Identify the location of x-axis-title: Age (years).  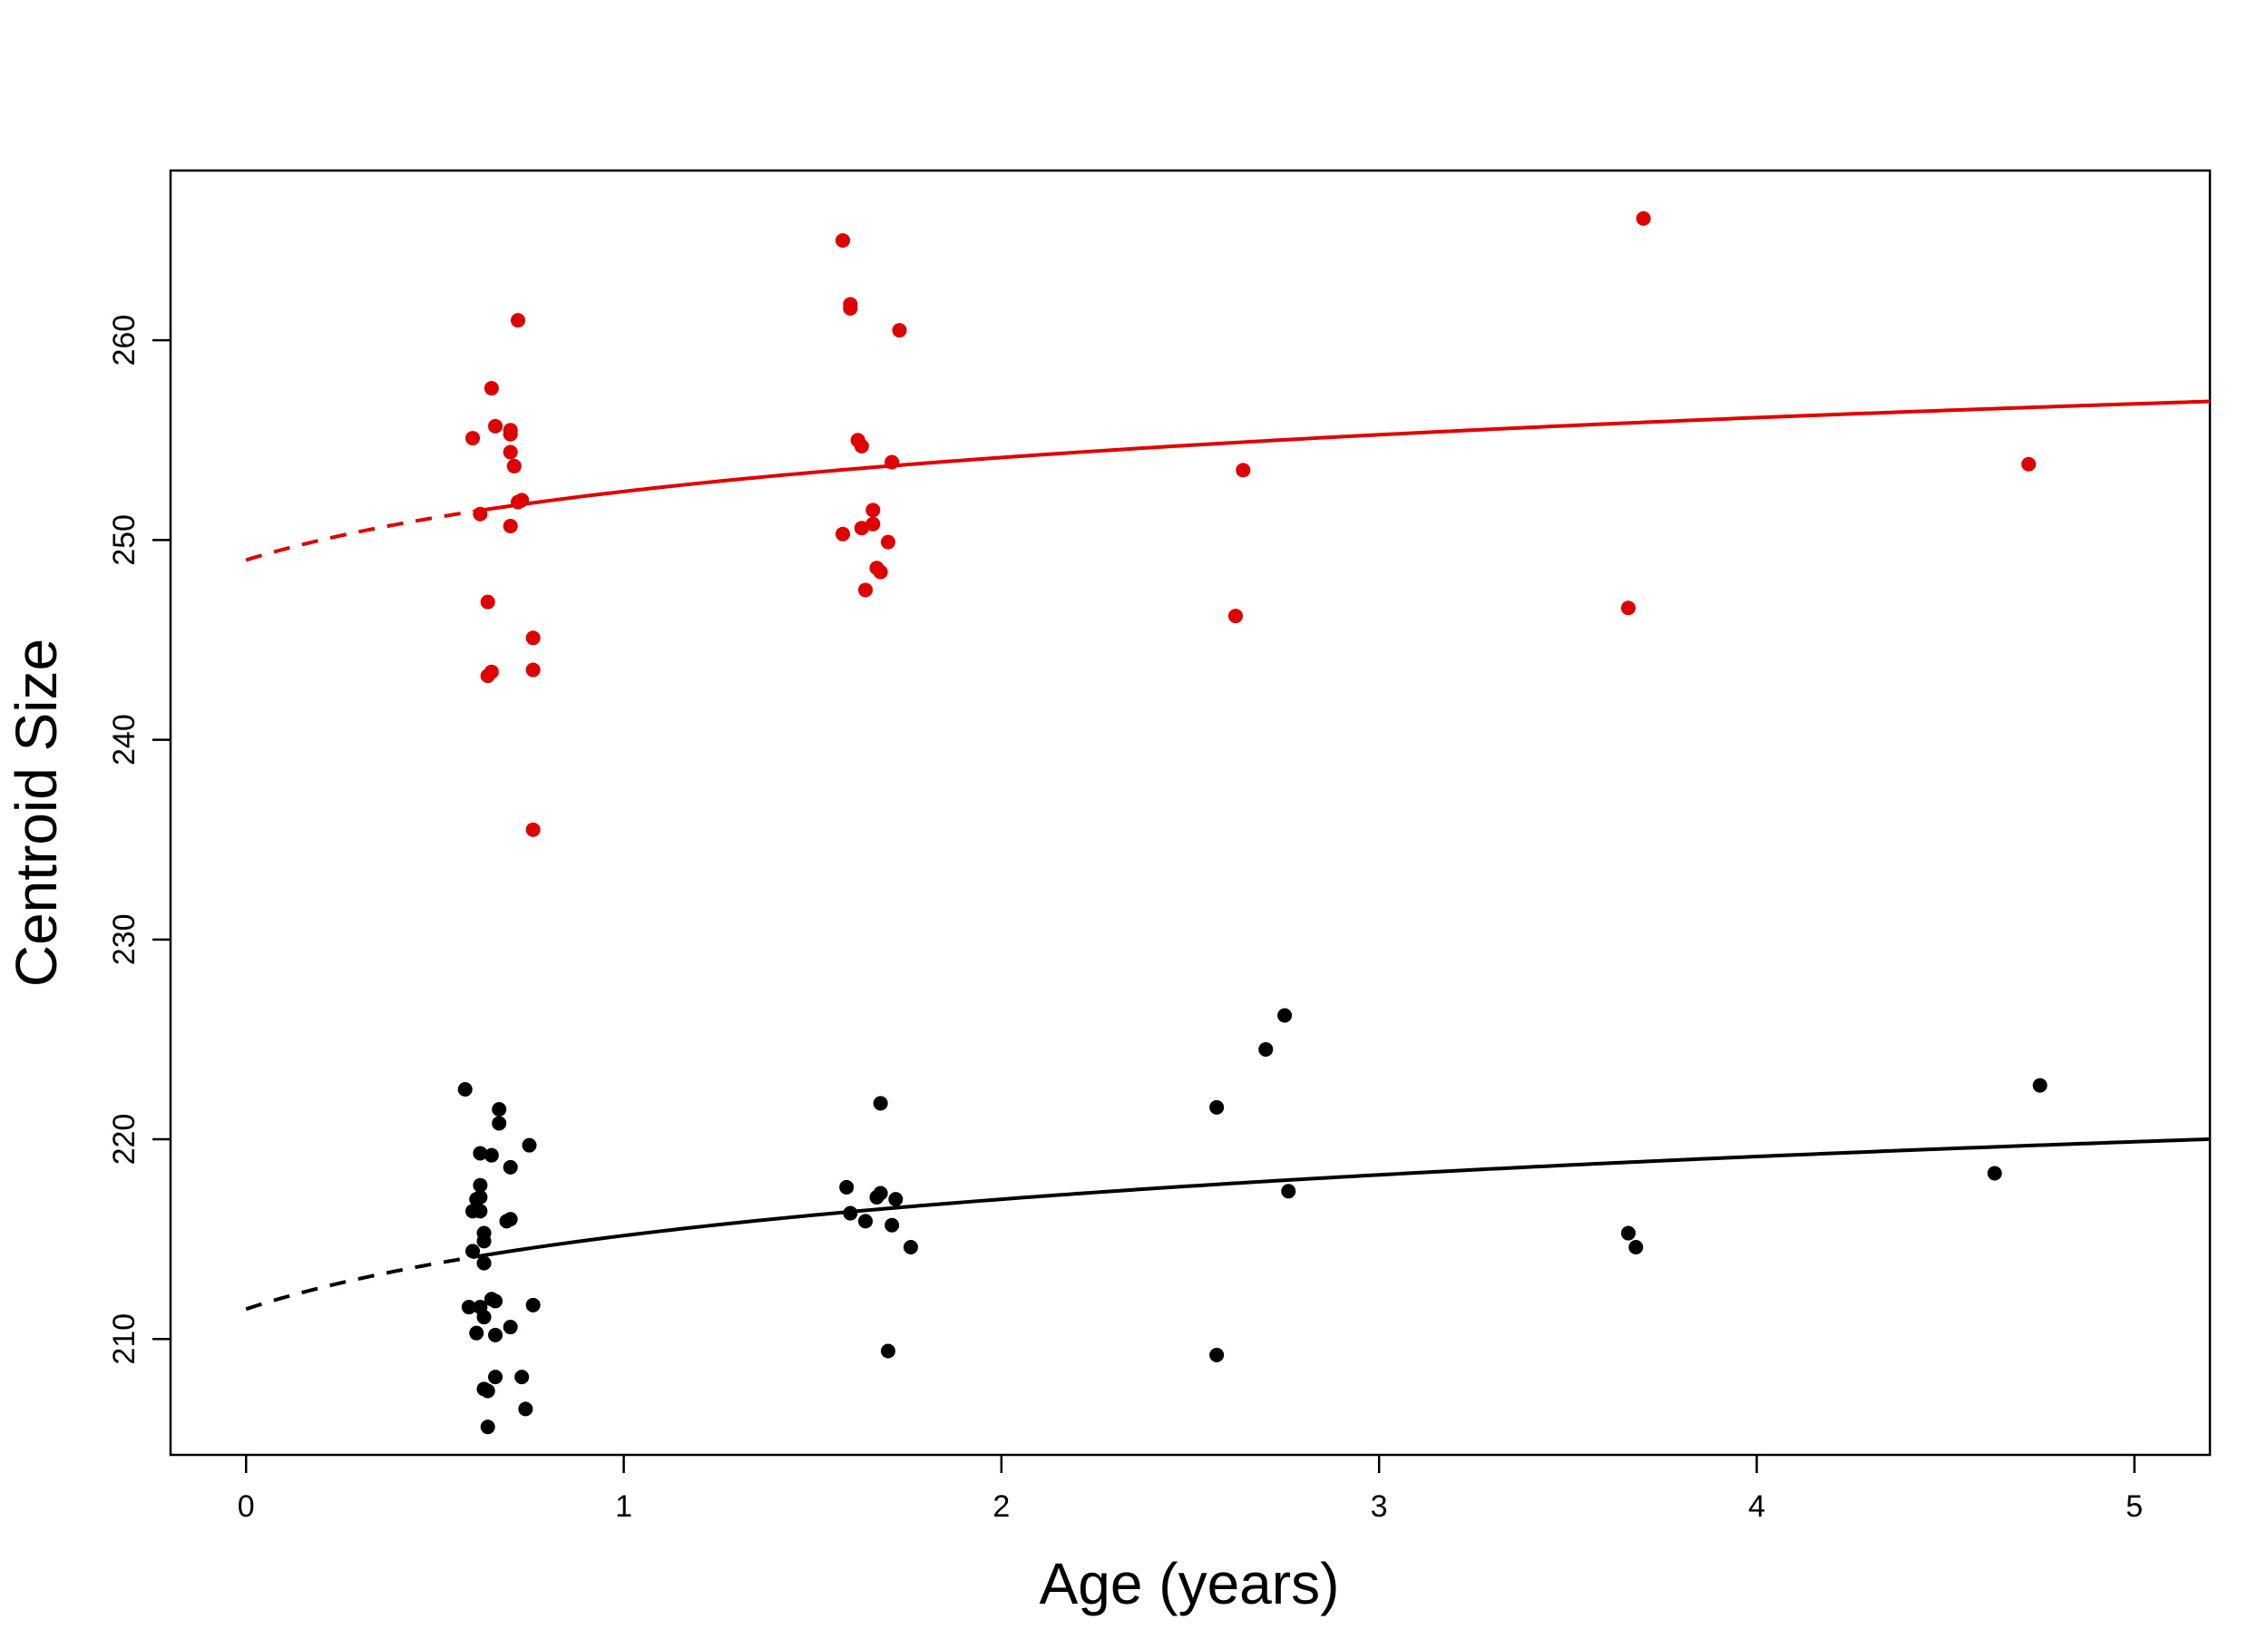
(1190, 1584).